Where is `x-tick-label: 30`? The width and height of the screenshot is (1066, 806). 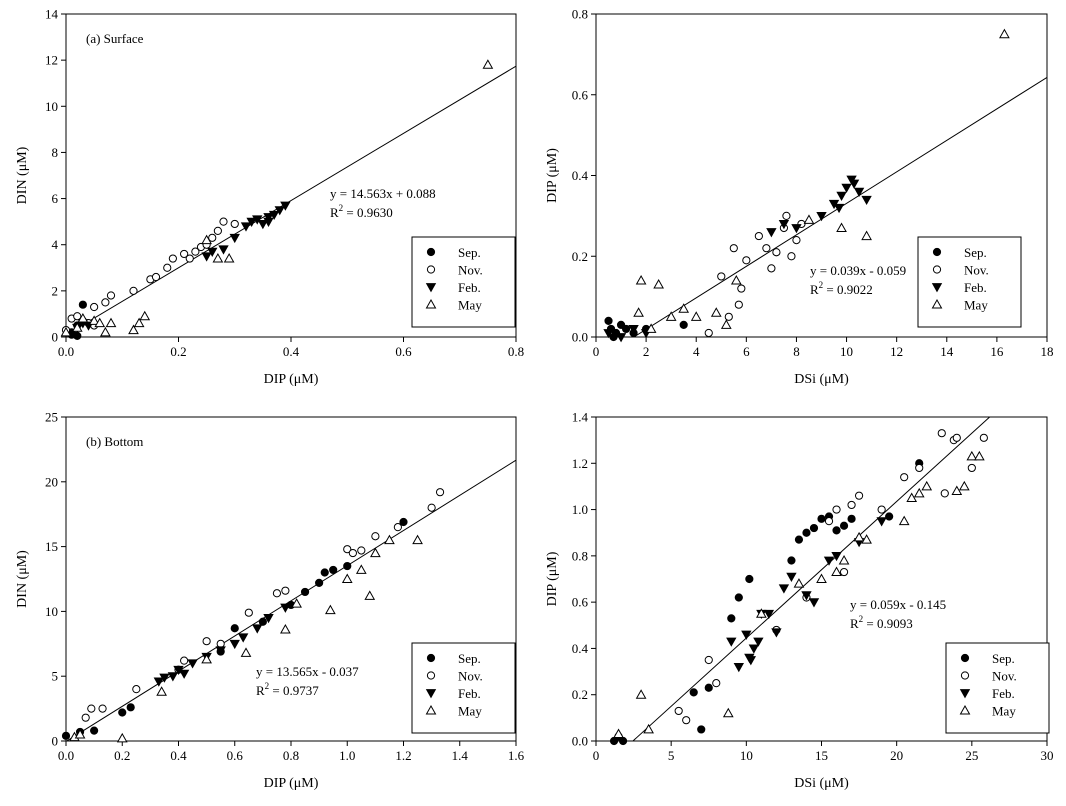
x-tick-label: 30 is located at coordinates (1047, 755).